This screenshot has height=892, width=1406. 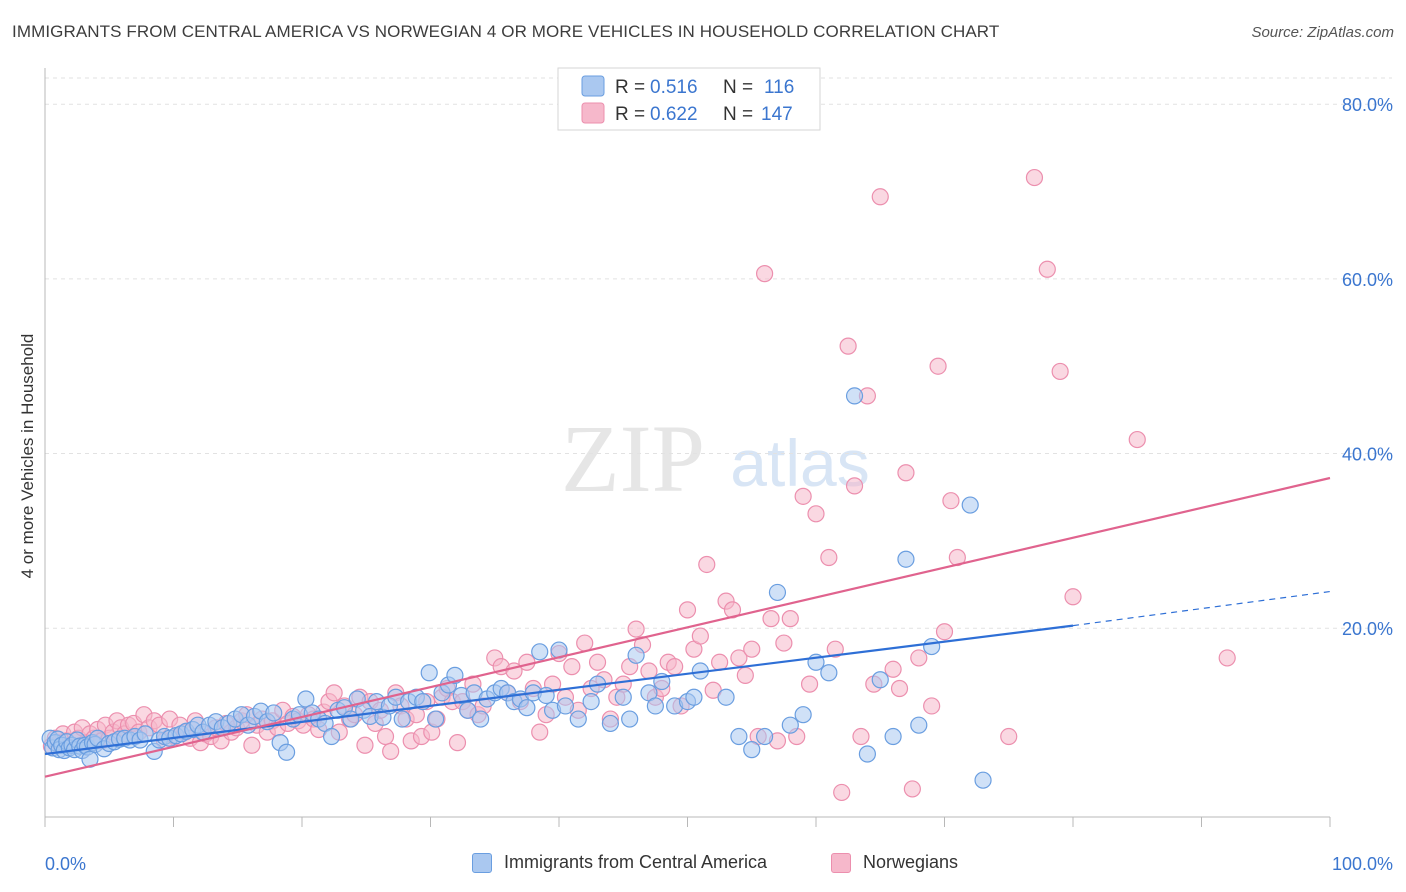 What do you see at coordinates (482, 862) in the screenshot?
I see `legend-swatch-blue` at bounding box center [482, 862].